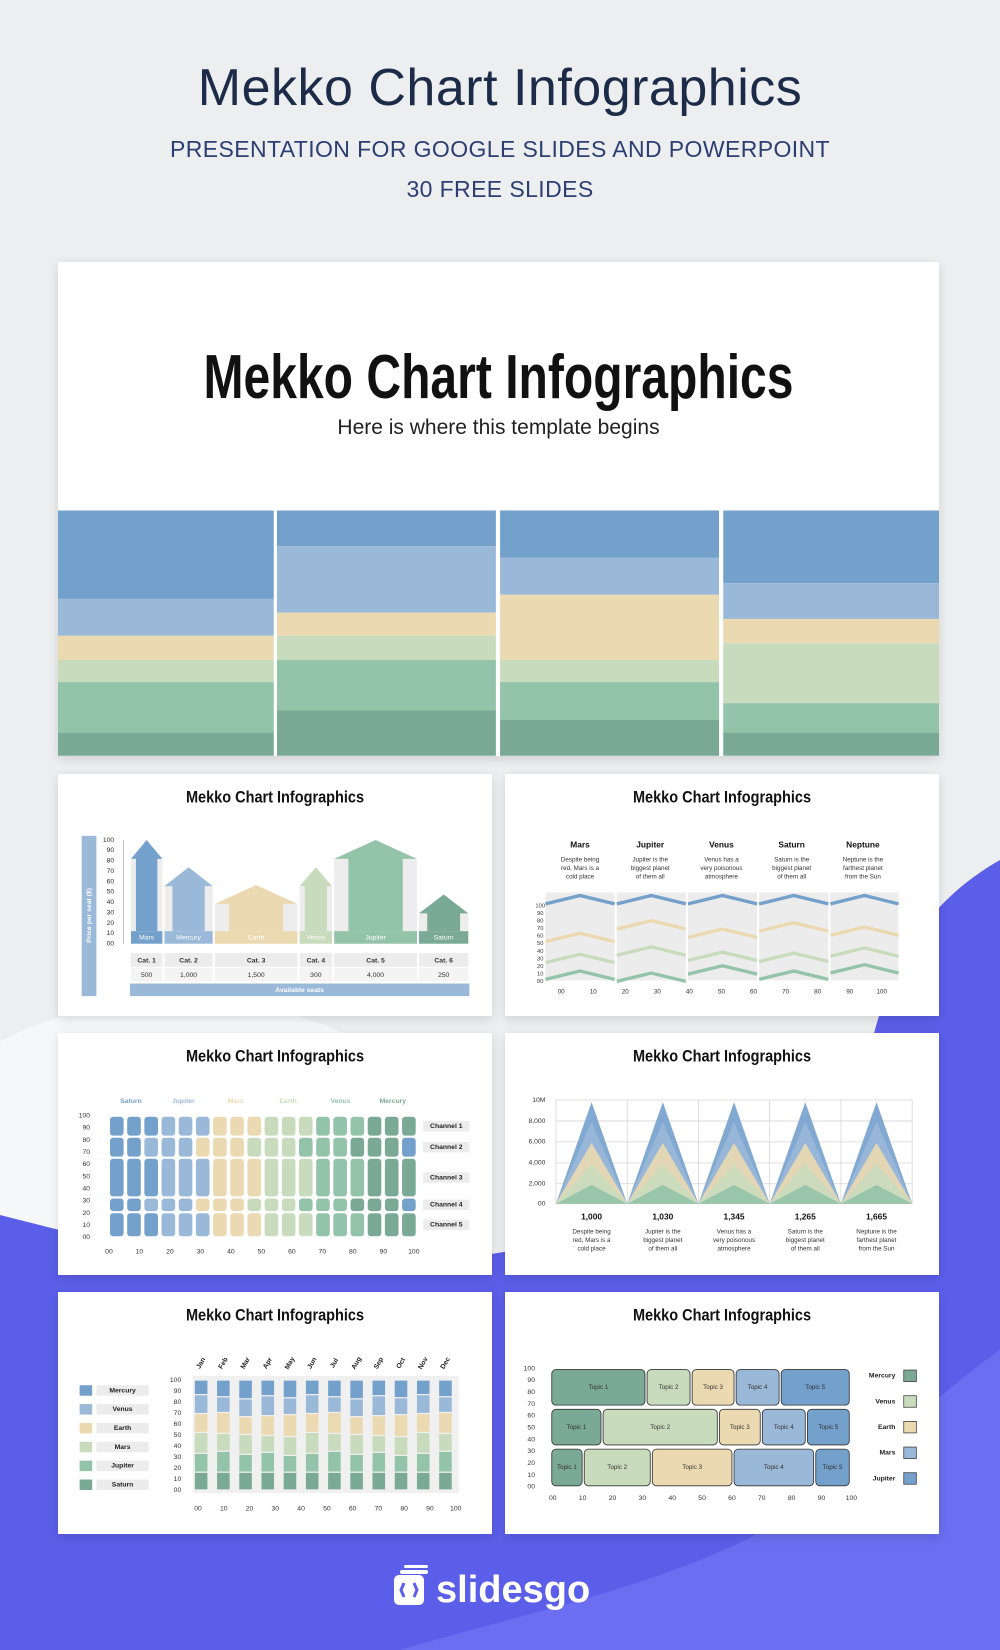 This screenshot has height=1650, width=1000. Describe the element at coordinates (540, 944) in the screenshot. I see `y-tick-label: 50` at that location.